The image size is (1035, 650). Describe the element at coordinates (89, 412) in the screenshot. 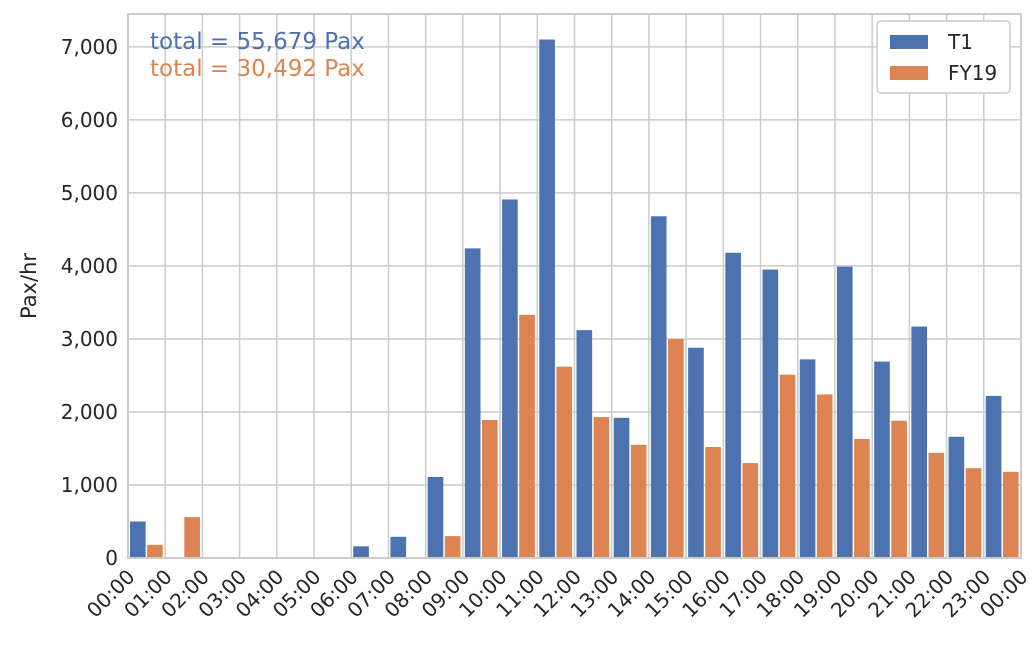

I see `y-tick-label: 2,000` at that location.